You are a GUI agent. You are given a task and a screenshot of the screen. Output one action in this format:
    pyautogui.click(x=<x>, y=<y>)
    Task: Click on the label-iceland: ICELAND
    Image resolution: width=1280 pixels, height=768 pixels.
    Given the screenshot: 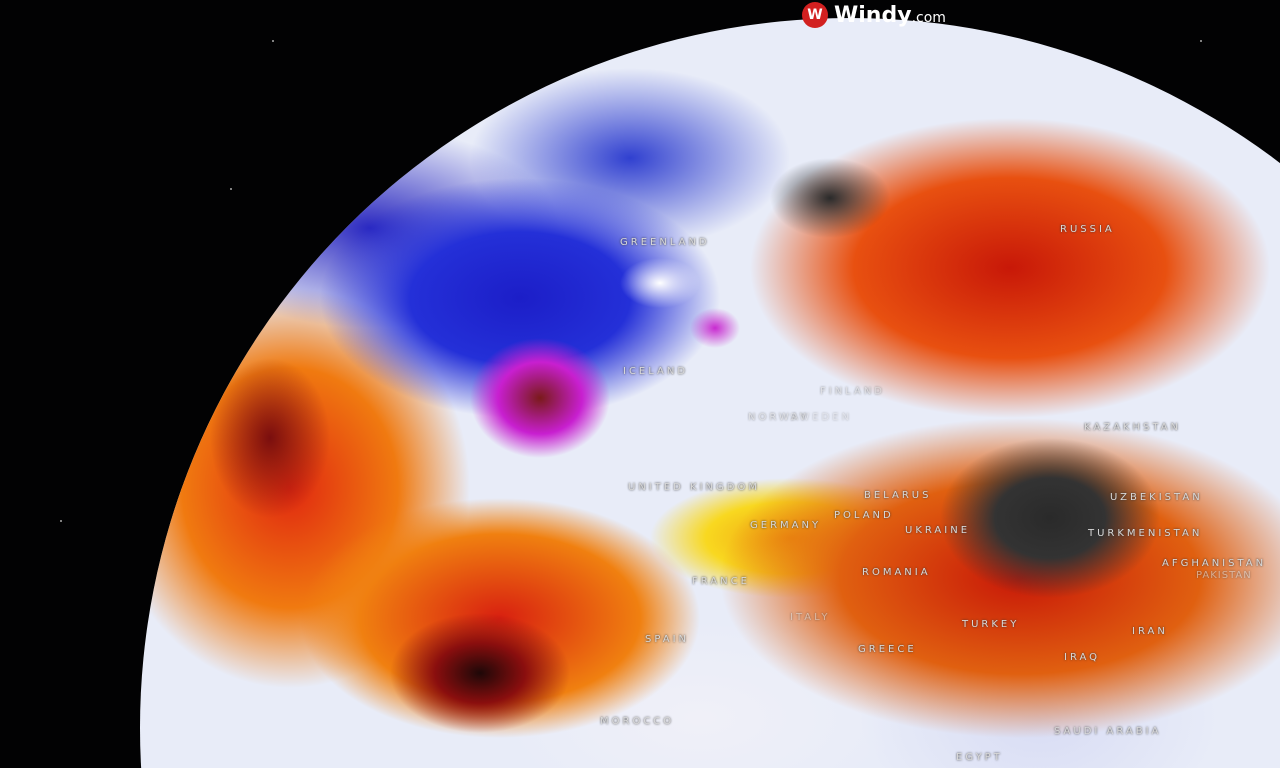 What is the action you would take?
    pyautogui.click(x=656, y=371)
    